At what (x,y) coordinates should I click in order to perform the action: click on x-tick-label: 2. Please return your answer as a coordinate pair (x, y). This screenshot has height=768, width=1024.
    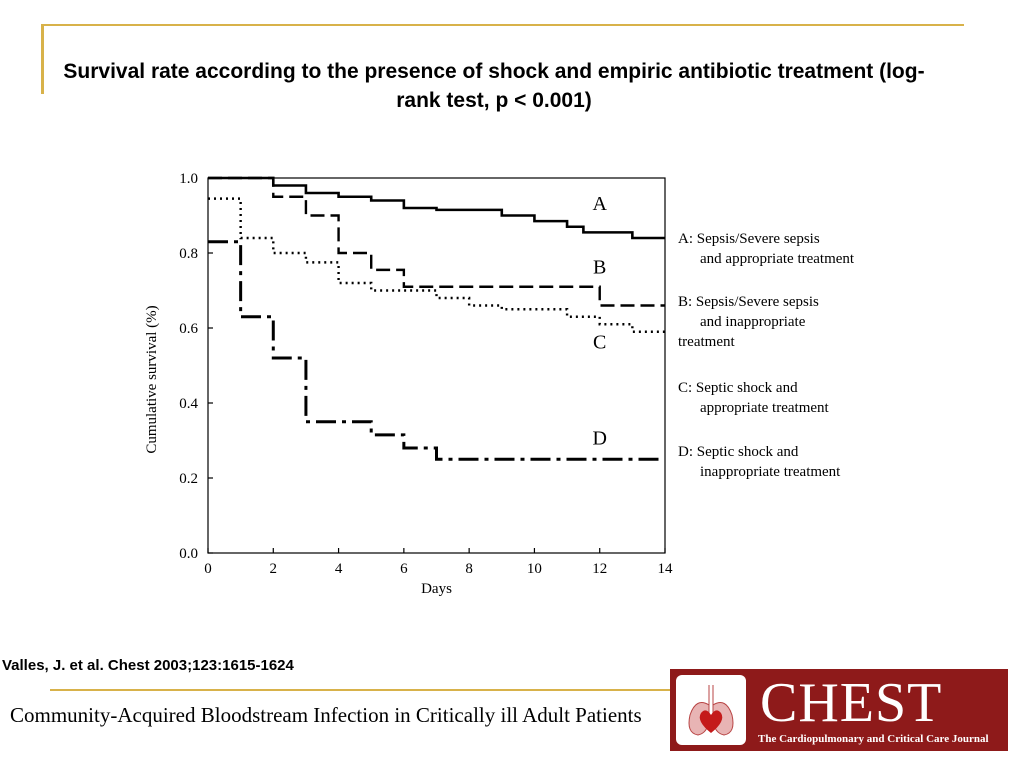
    Looking at the image, I should click on (274, 569).